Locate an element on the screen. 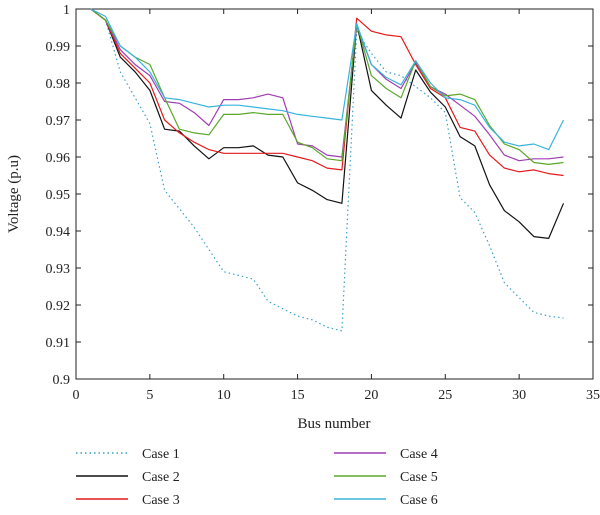 The width and height of the screenshot is (600, 515). legend-label-case-3: Case 3 is located at coordinates (161, 500).